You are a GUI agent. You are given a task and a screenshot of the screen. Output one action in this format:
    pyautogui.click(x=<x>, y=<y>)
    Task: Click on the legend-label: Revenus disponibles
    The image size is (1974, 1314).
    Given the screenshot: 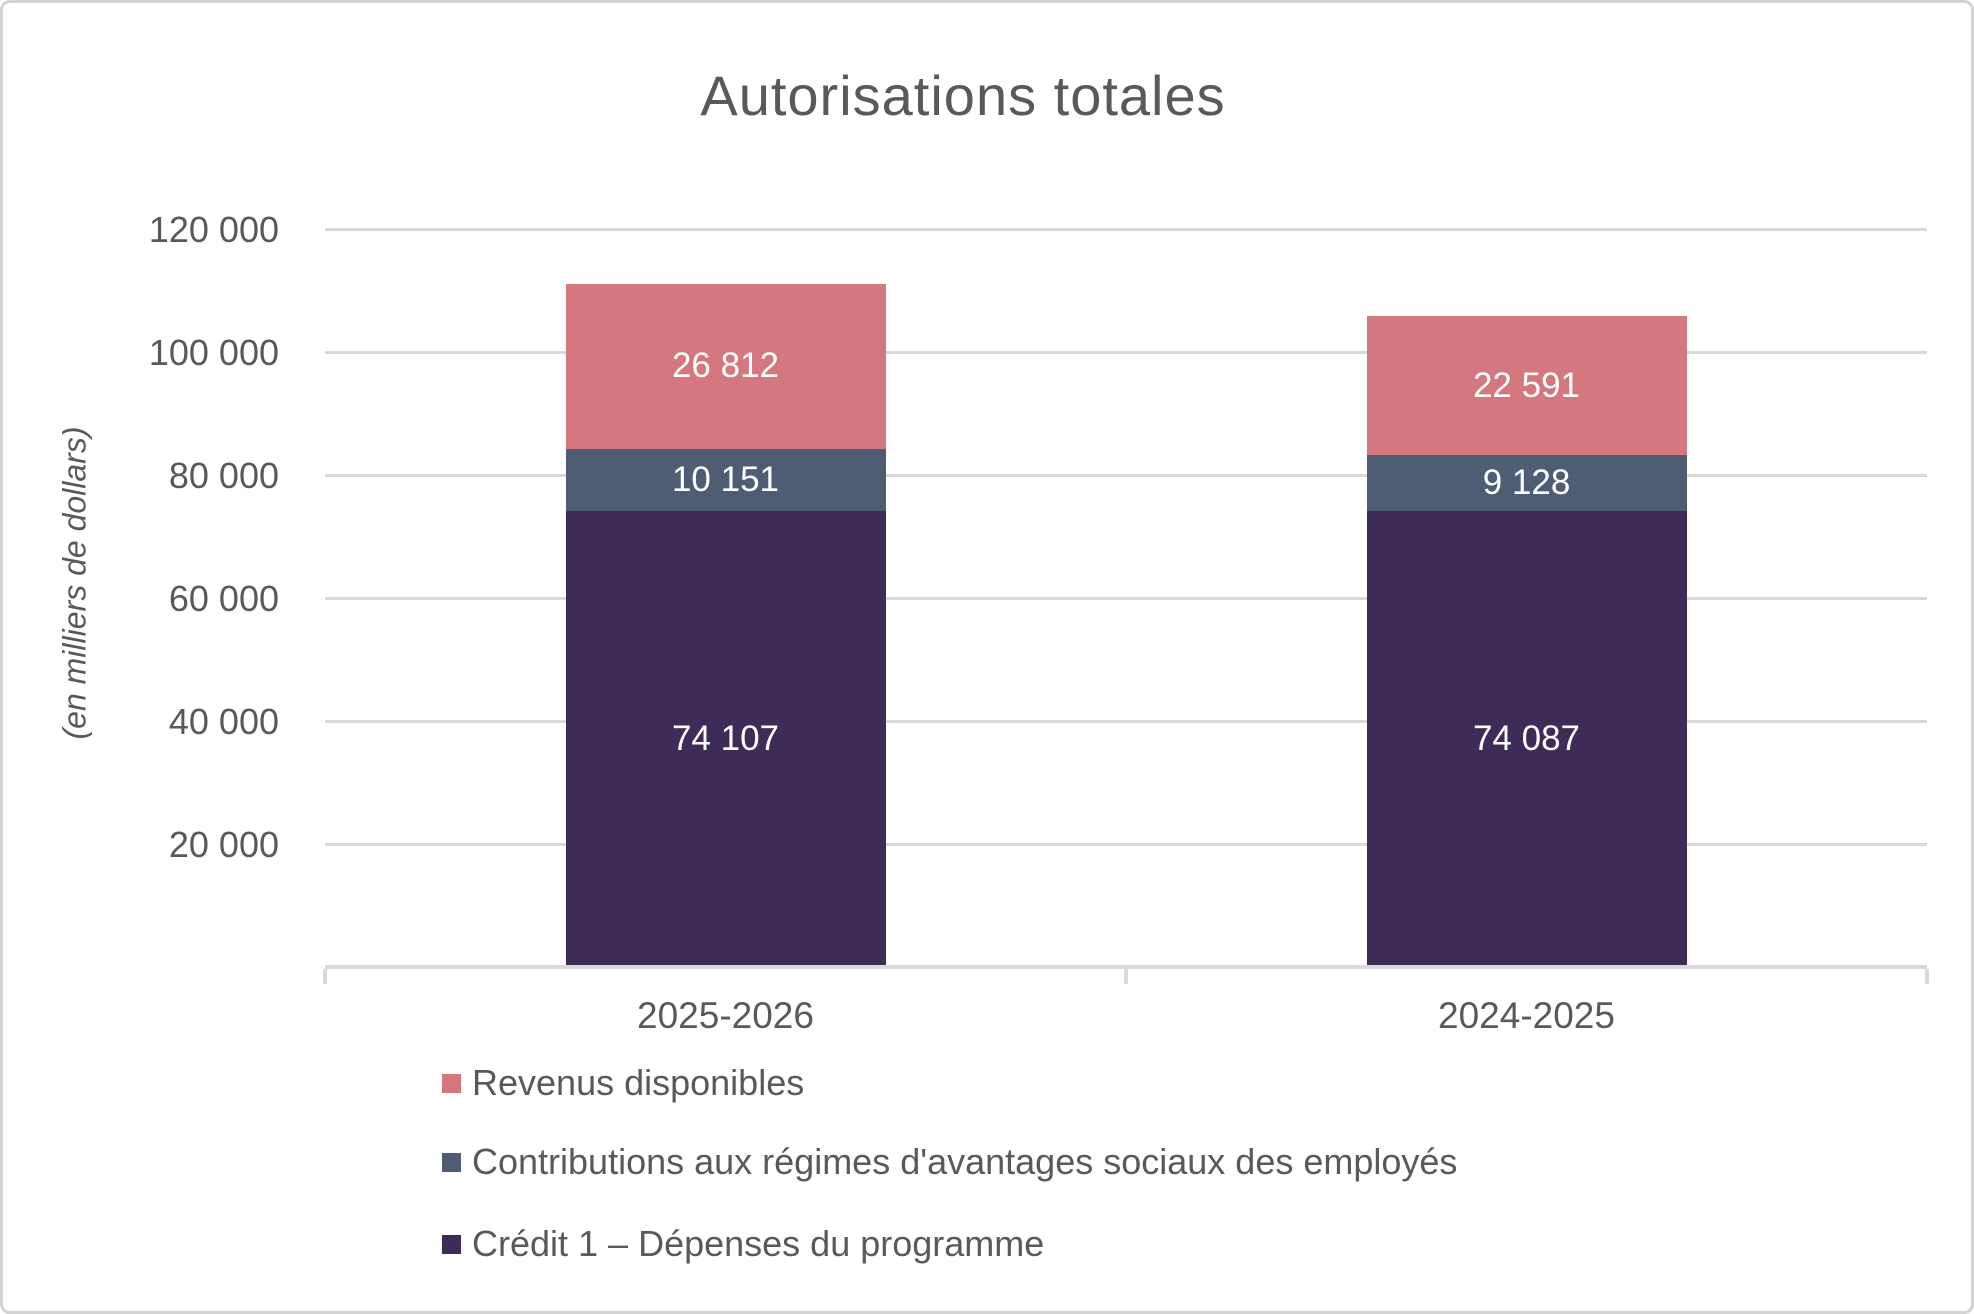 What is the action you would take?
    pyautogui.click(x=638, y=1082)
    